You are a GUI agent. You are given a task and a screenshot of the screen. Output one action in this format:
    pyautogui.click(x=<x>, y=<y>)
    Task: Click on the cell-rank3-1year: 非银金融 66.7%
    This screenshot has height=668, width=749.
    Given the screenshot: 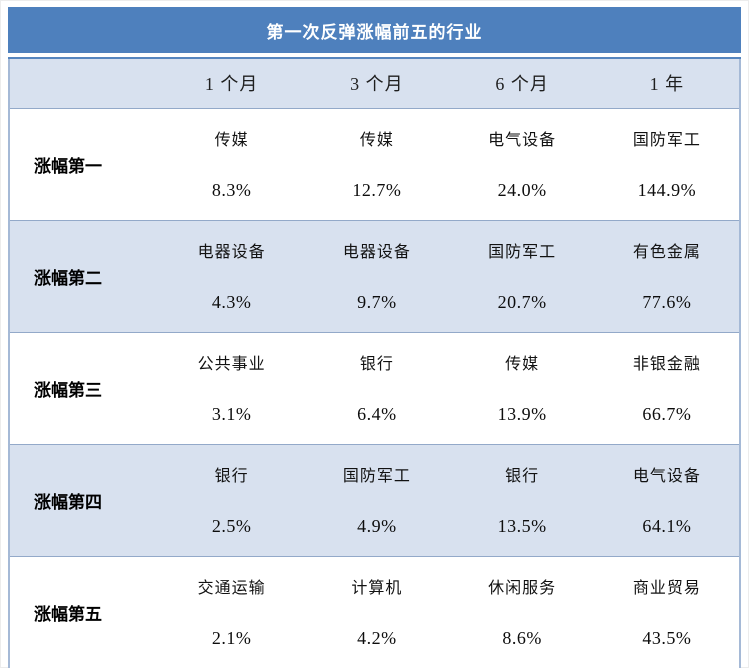 What is the action you would take?
    pyautogui.click(x=667, y=388)
    